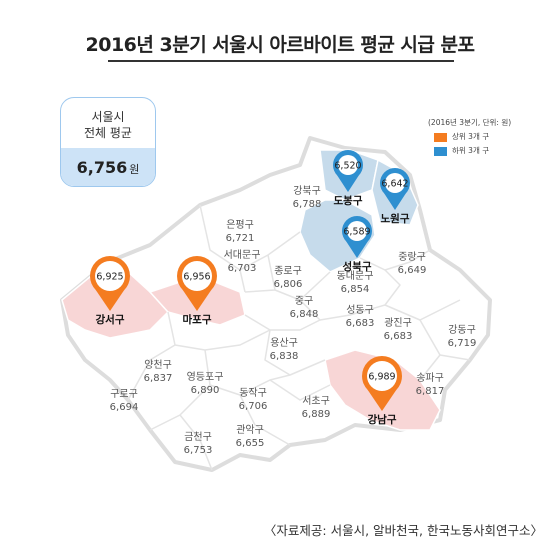 The height and width of the screenshot is (560, 560). Describe the element at coordinates (307, 204) in the screenshot. I see `district-wage: 6,788` at that location.